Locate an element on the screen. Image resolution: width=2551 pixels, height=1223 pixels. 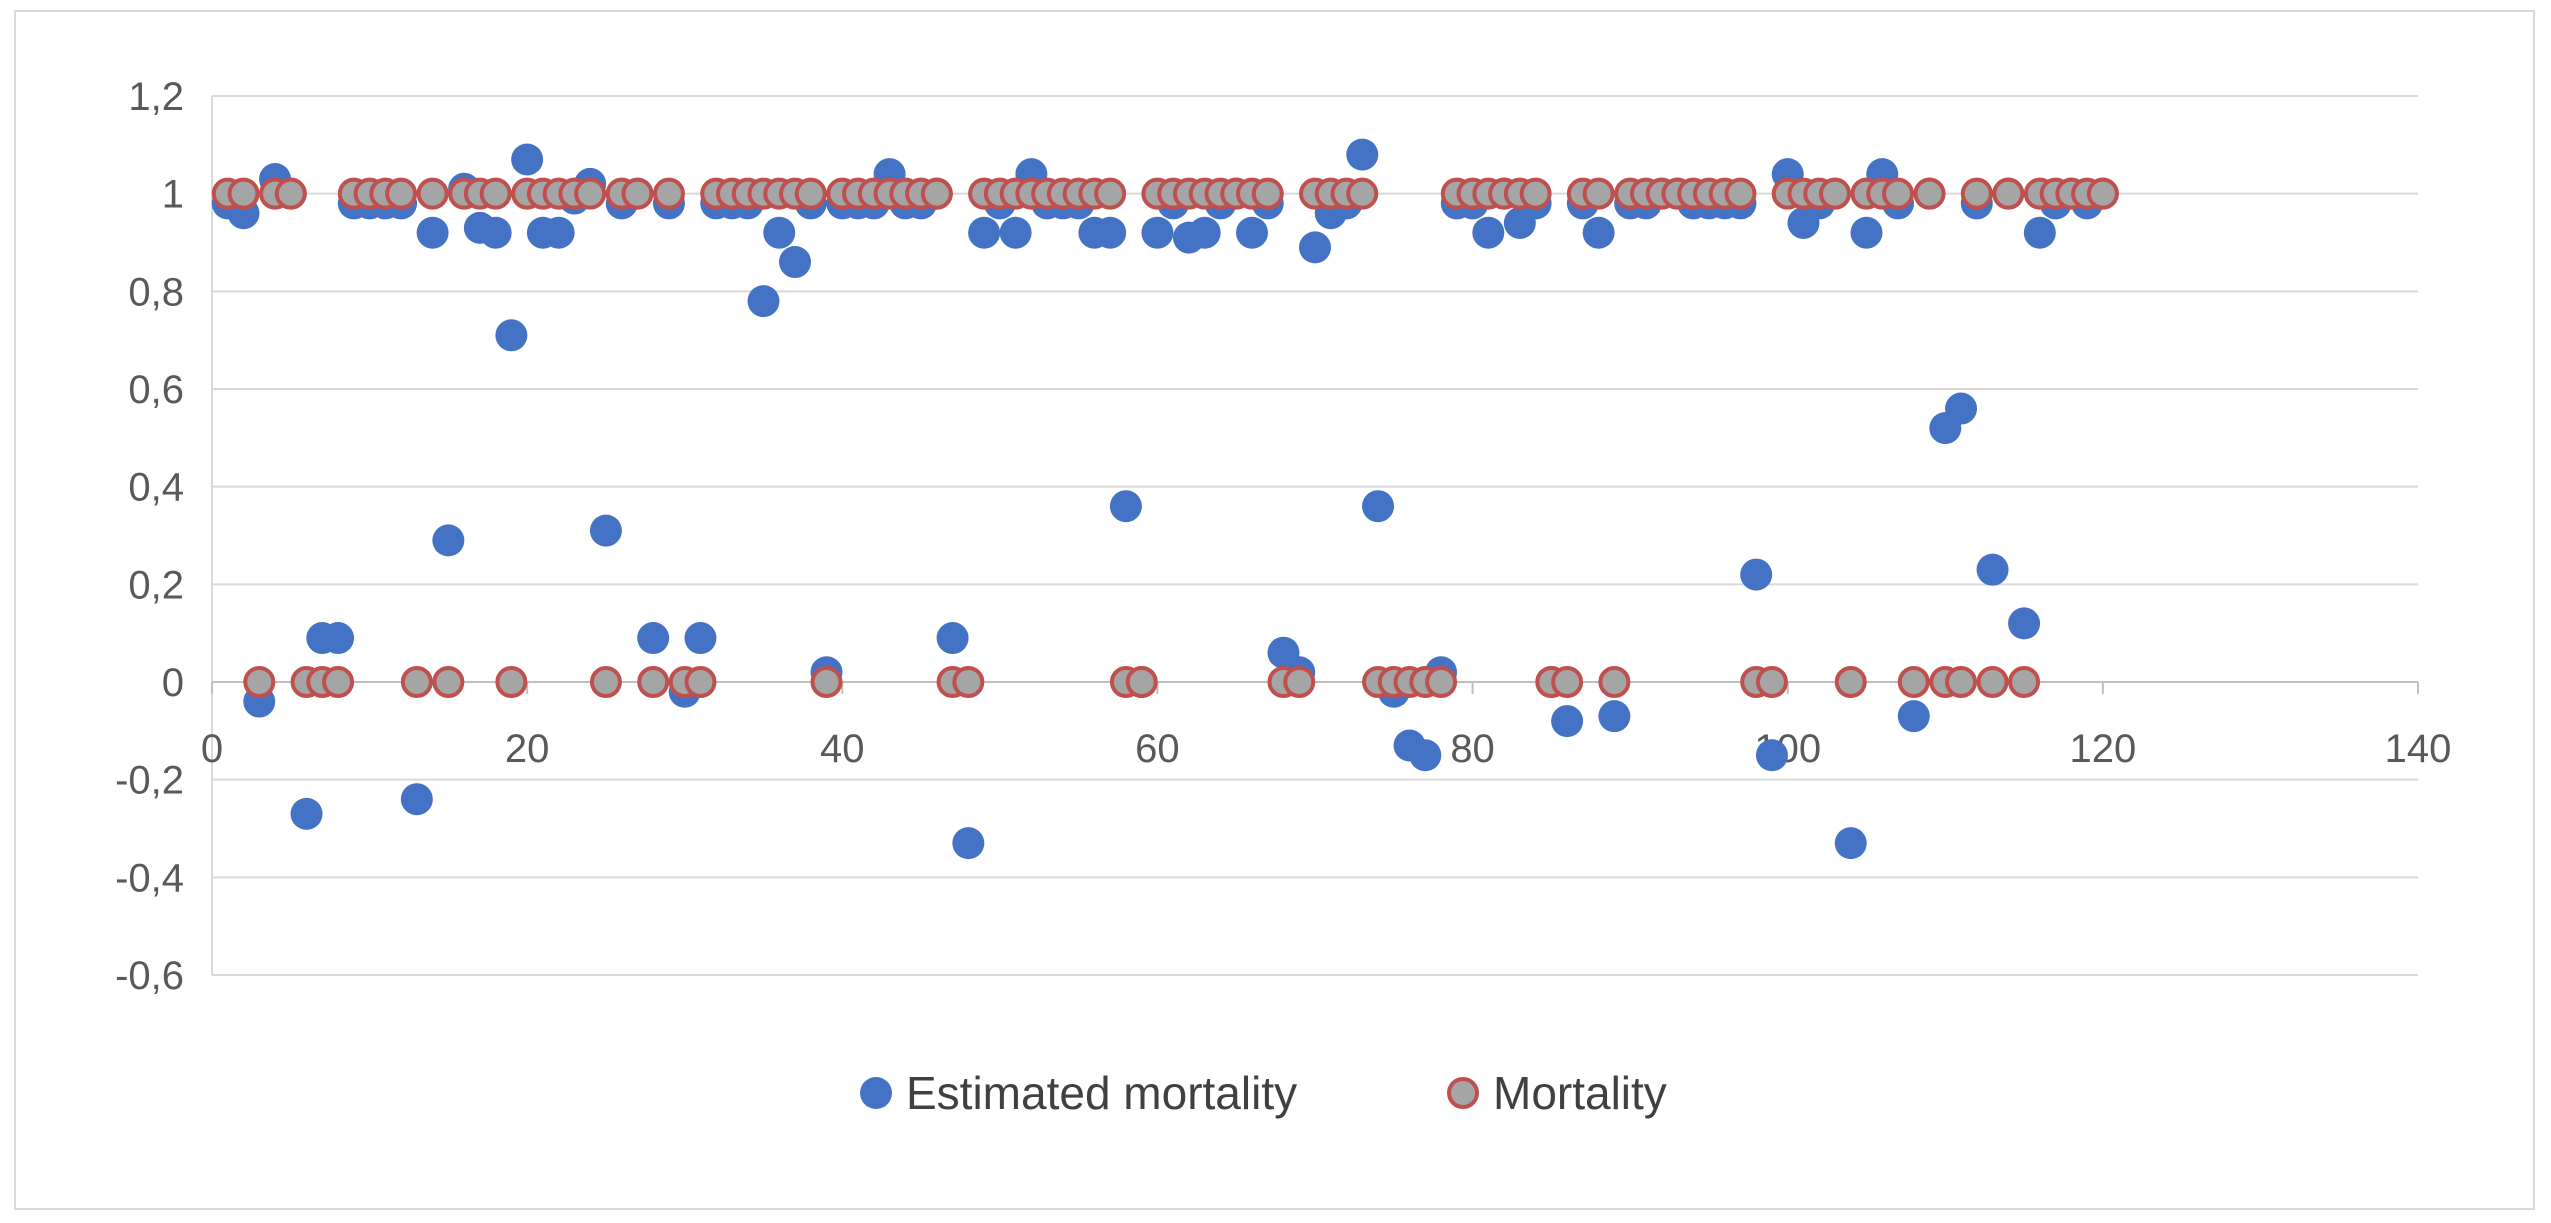
y-tick-label: 1 is located at coordinates (173, 195).